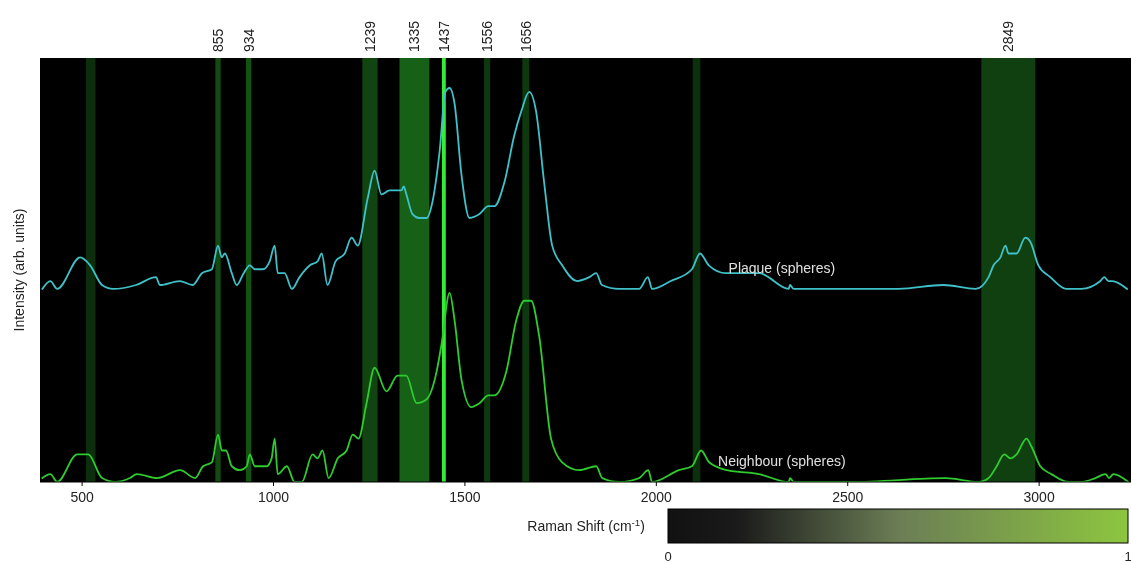 The width and height of the screenshot is (1131, 564). I want to click on band-label: 934, so click(248, 40).